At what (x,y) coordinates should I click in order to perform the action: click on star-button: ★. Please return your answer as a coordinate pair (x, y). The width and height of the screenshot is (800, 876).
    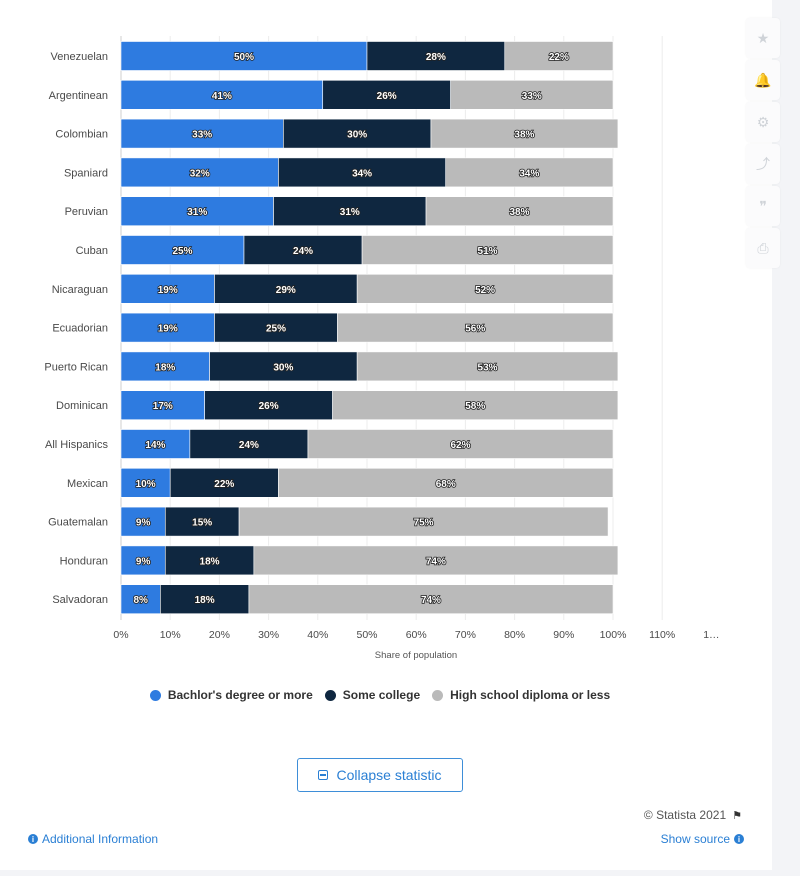
    Looking at the image, I should click on (763, 38).